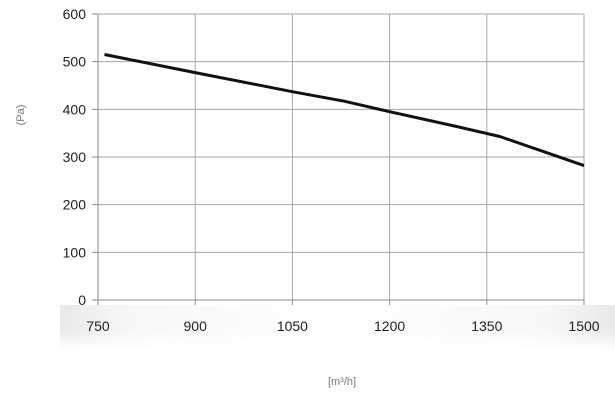 The width and height of the screenshot is (615, 396). What do you see at coordinates (75, 62) in the screenshot?
I see `y-tick-label: 500` at bounding box center [75, 62].